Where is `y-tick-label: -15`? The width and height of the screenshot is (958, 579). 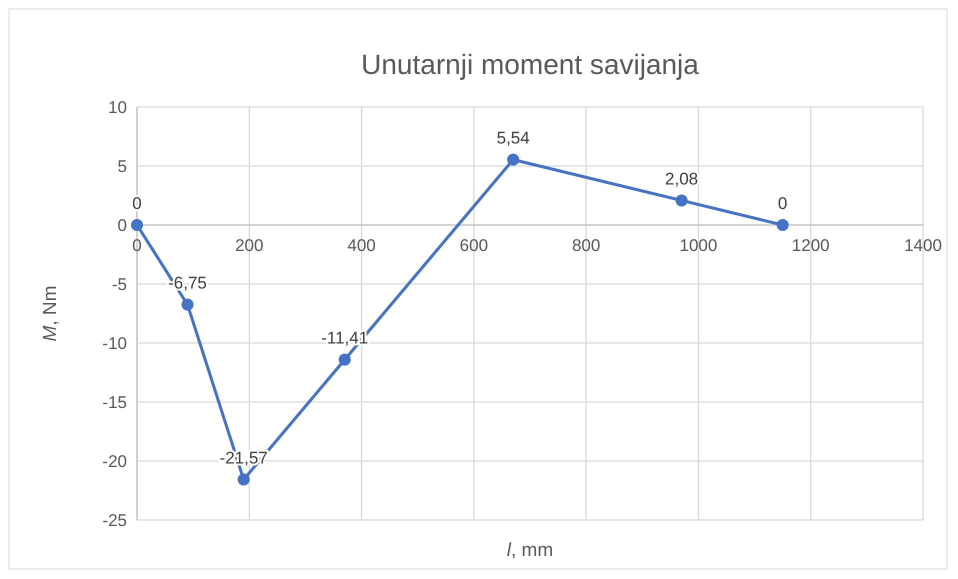
y-tick-label: -15 is located at coordinates (114, 402).